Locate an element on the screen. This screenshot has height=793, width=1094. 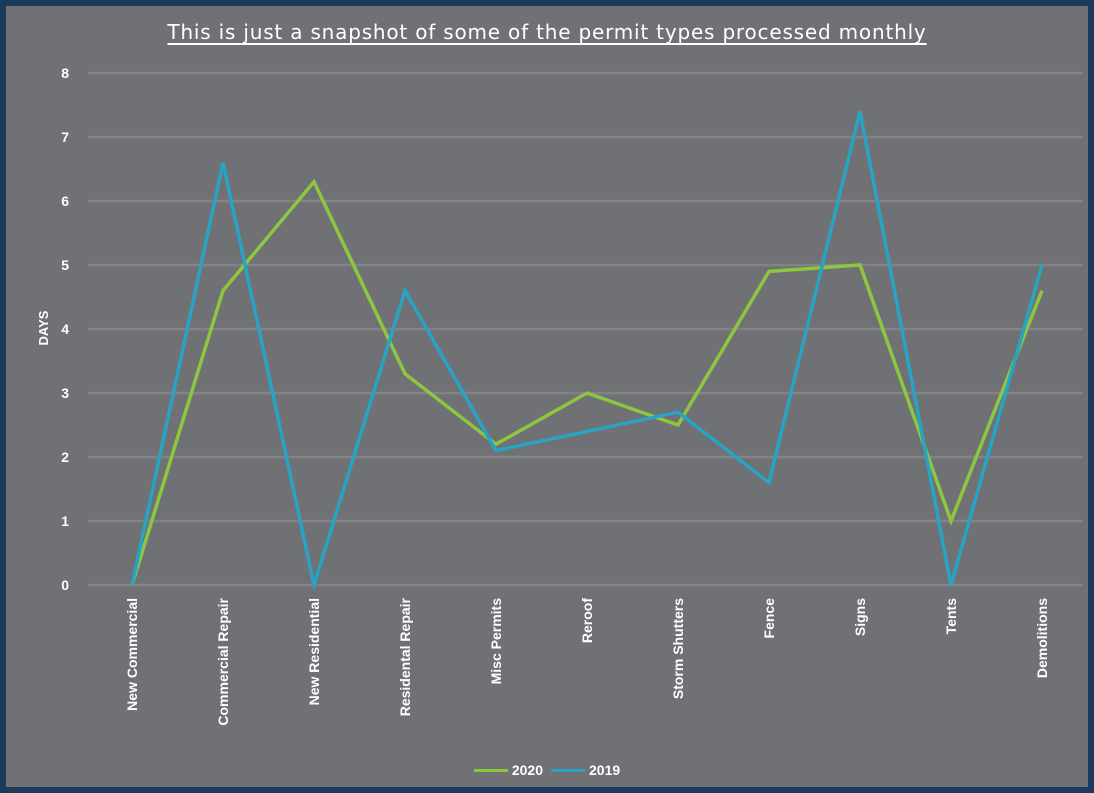
legend-label: 2020 is located at coordinates (527, 770).